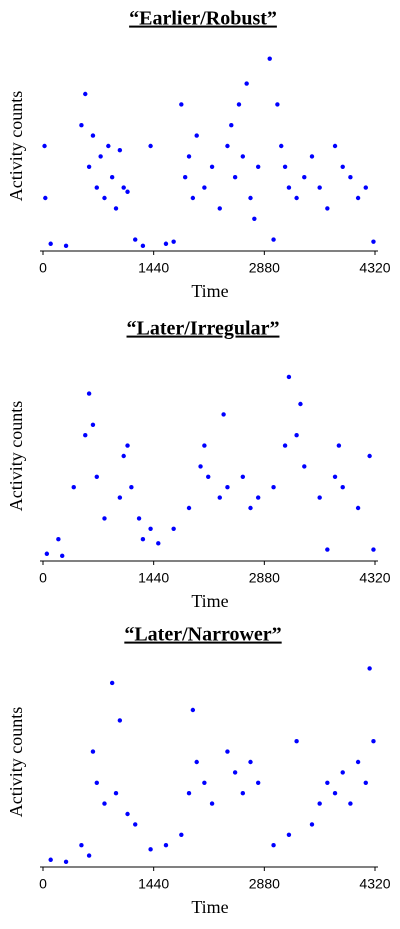 Image resolution: width=400 pixels, height=929 pixels. I want to click on x-tick-label: 4320, so click(374, 578).